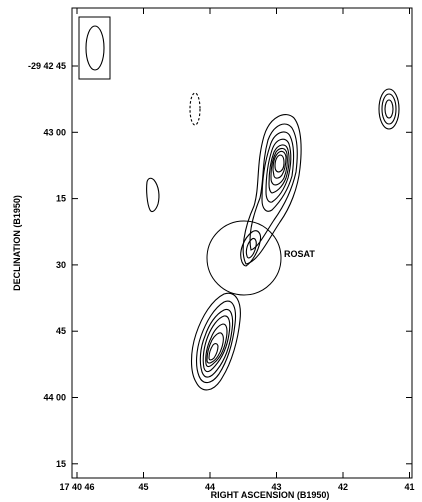  Describe the element at coordinates (270, 495) in the screenshot. I see `x-axis-title: RIGHT ASCENSION (B1950)` at that location.